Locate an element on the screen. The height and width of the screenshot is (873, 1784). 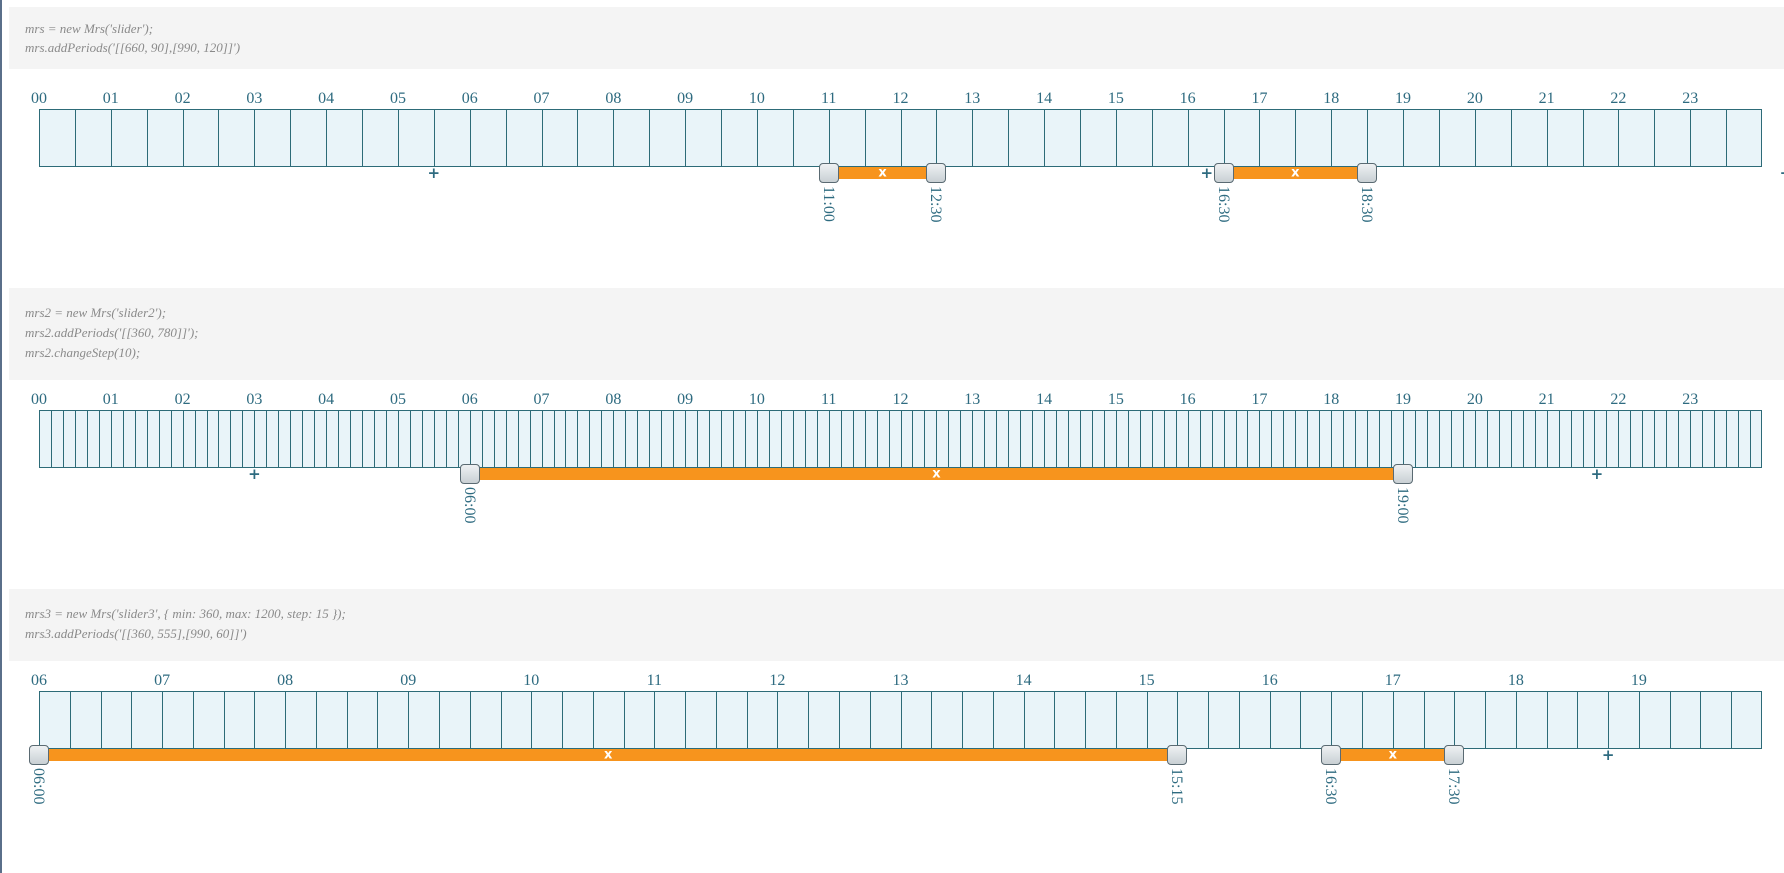
period-end-time-label: 17:30 is located at coordinates (1454, 786).